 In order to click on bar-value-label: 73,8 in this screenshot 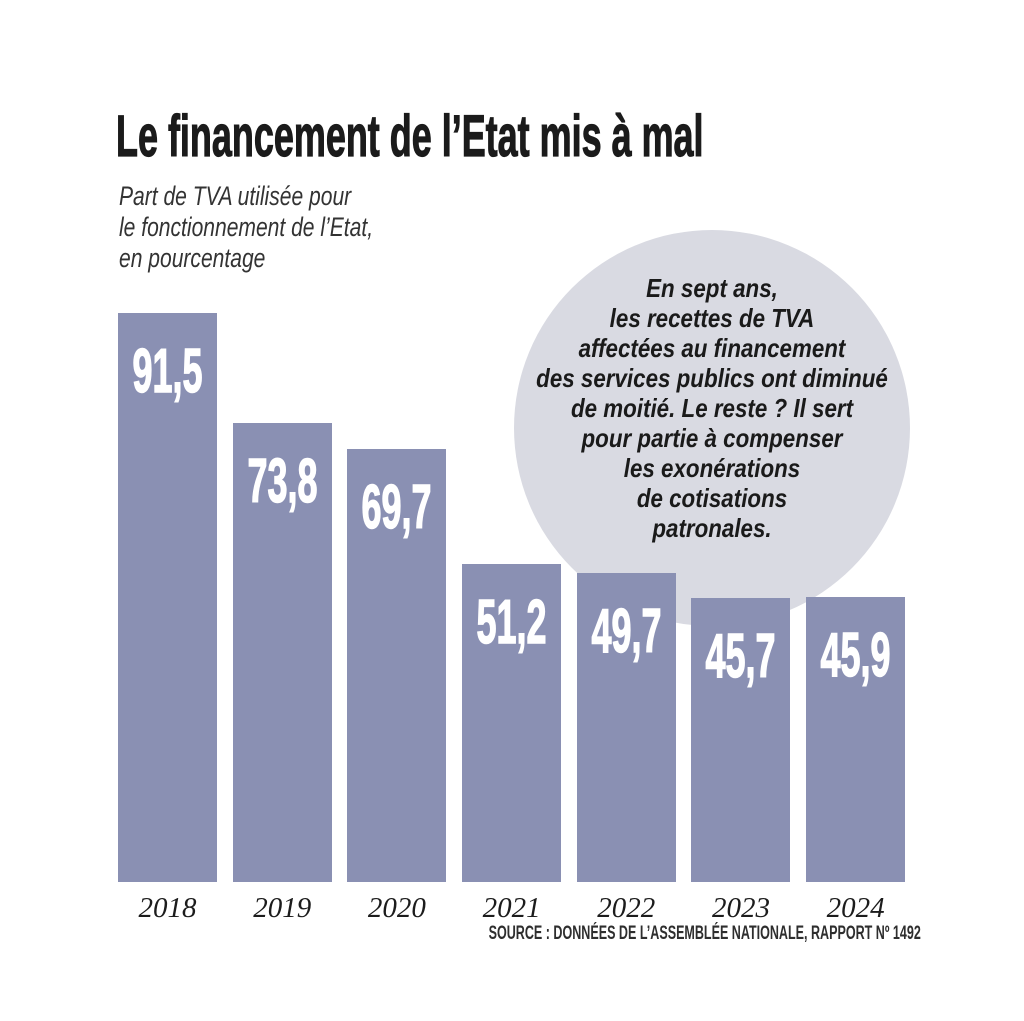, I will do `click(282, 481)`.